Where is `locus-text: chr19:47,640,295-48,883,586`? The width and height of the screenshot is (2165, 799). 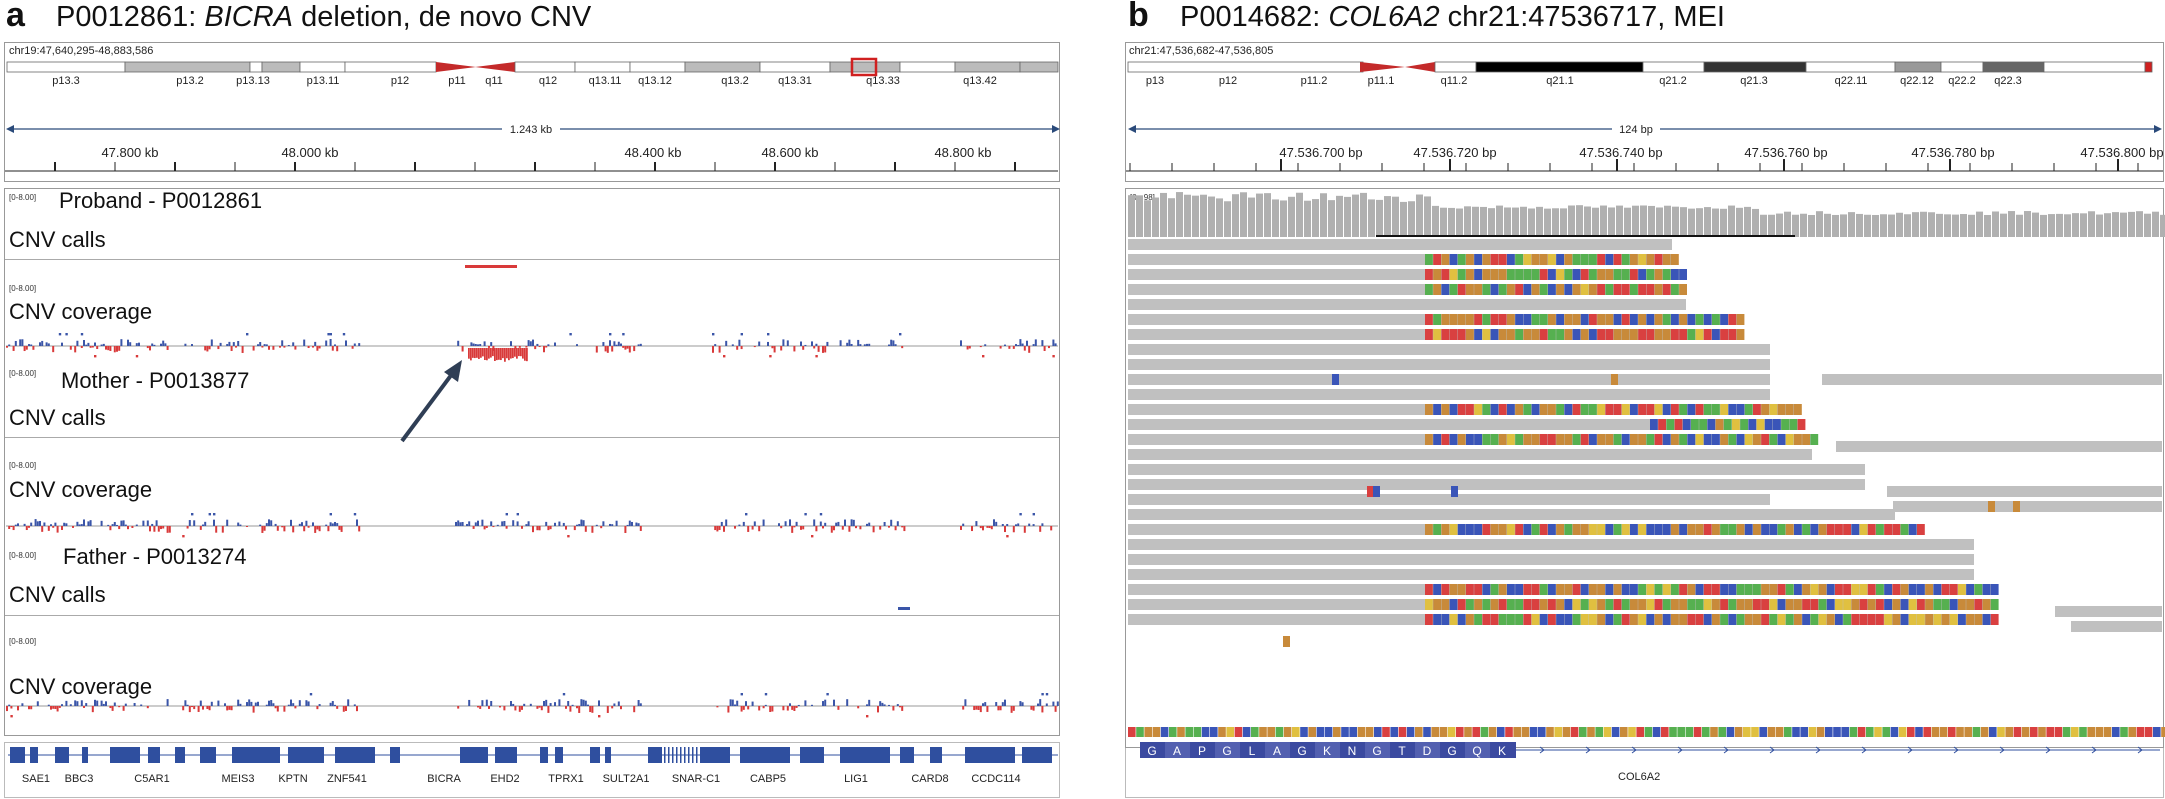 locus-text: chr19:47,640,295-48,883,586 is located at coordinates (81, 51).